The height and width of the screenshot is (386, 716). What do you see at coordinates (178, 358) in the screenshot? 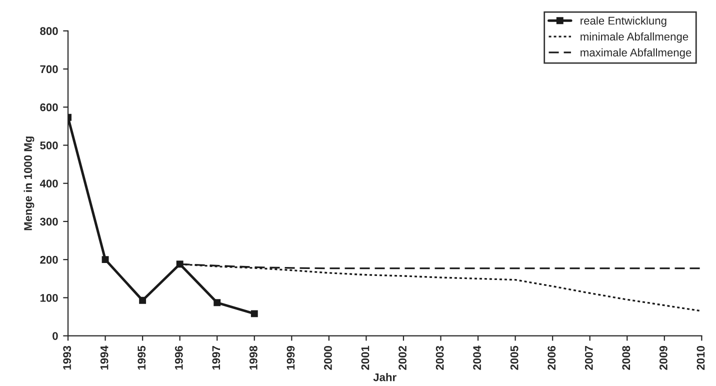
I see `x-tick-label: 1996` at bounding box center [178, 358].